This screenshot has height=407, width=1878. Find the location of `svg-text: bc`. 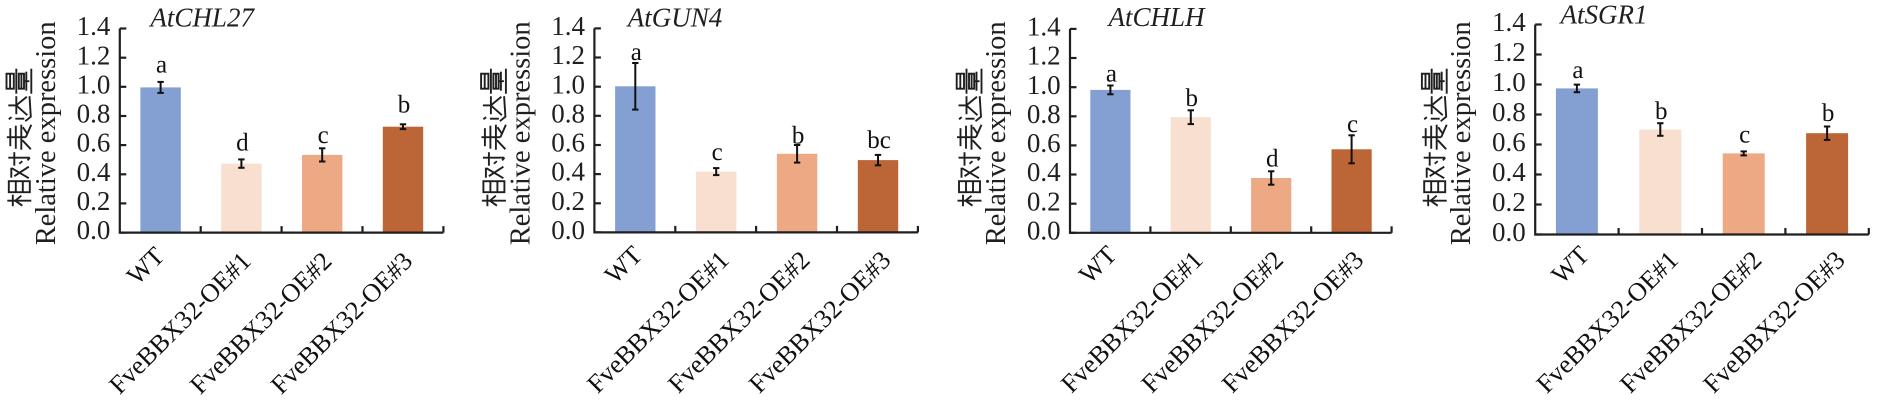

svg-text: bc is located at coordinates (879, 140).